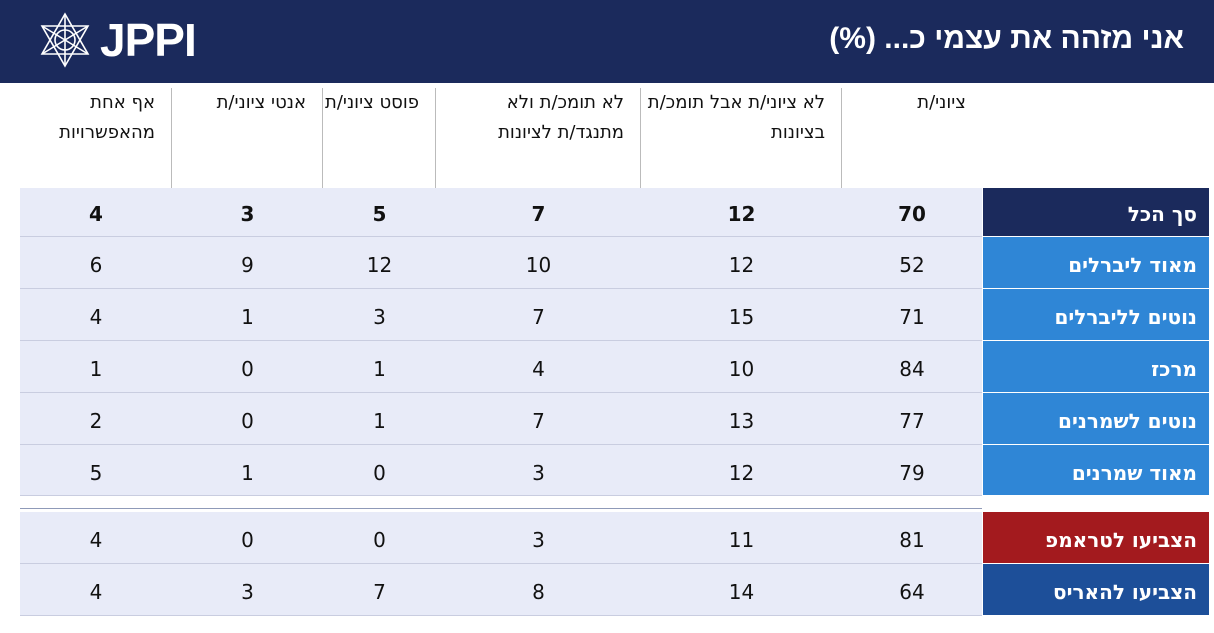 Image resolution: width=1214 pixels, height=633 pixels. I want to click on star-of-david-icon, so click(65, 40).